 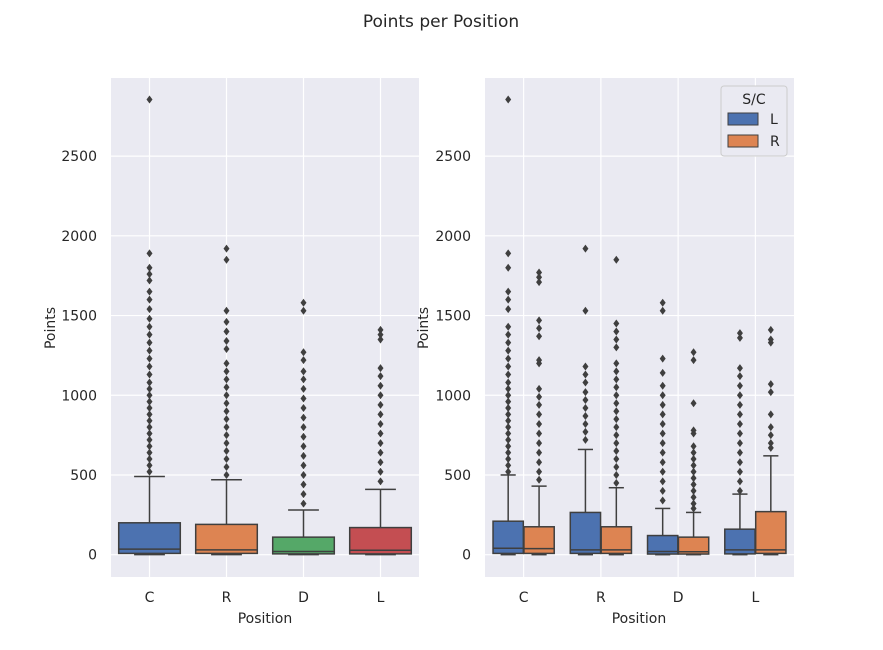 I want to click on right-box-l-r, so click(x=770, y=440).